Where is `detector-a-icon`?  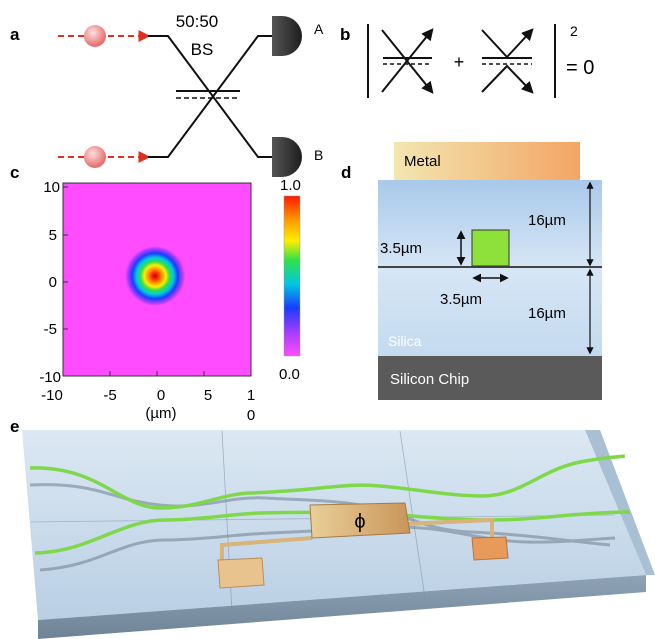
detector-a-icon is located at coordinates (287, 36).